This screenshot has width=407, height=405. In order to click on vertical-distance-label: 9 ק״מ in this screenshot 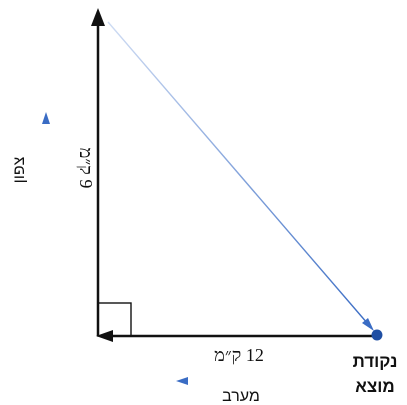, I will do `click(86, 168)`.